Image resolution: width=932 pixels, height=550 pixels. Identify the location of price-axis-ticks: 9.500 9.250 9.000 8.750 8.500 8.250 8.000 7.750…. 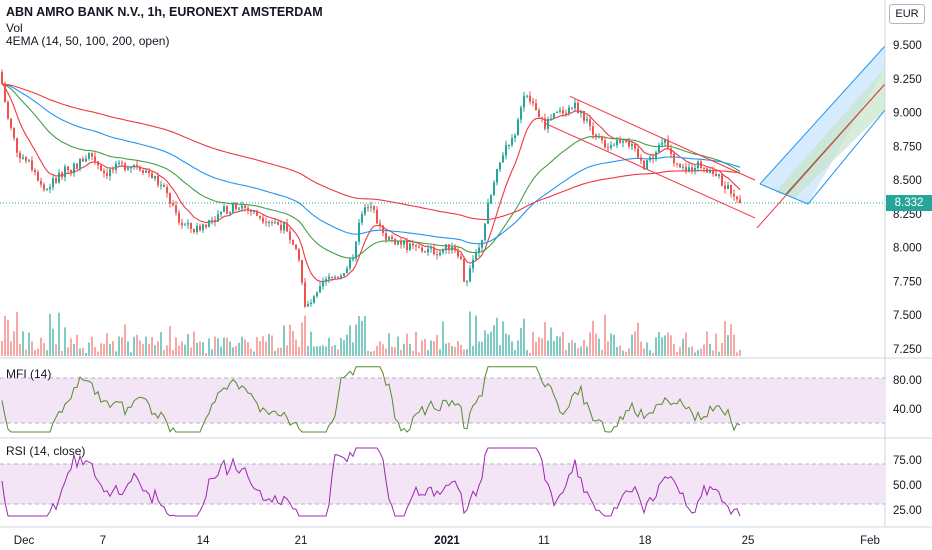
(907, 278).